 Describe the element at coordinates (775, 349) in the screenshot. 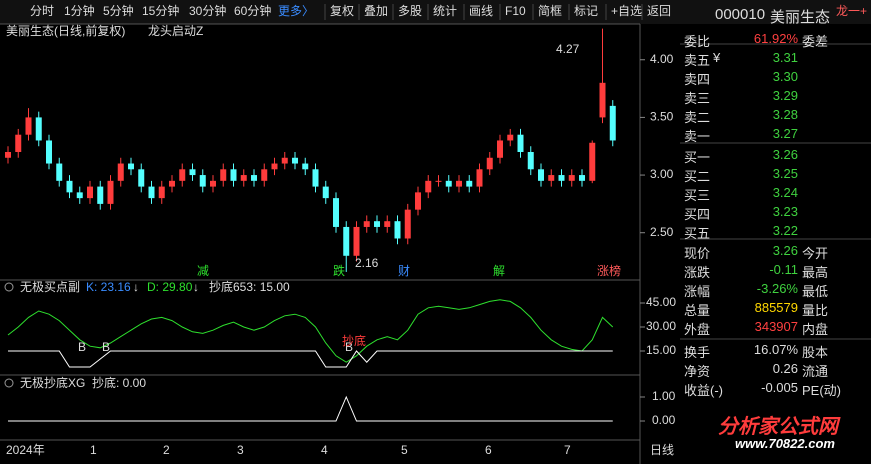

I see `stat-value: 16.07%` at that location.